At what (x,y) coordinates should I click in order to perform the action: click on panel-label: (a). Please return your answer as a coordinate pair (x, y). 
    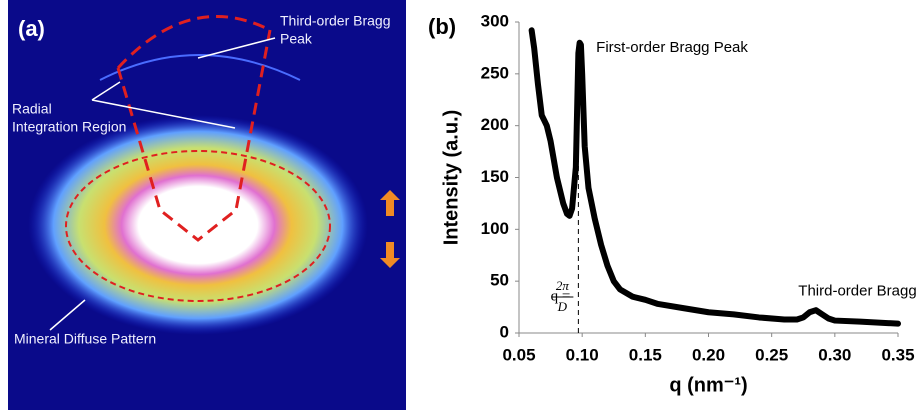
    Looking at the image, I should click on (31, 28).